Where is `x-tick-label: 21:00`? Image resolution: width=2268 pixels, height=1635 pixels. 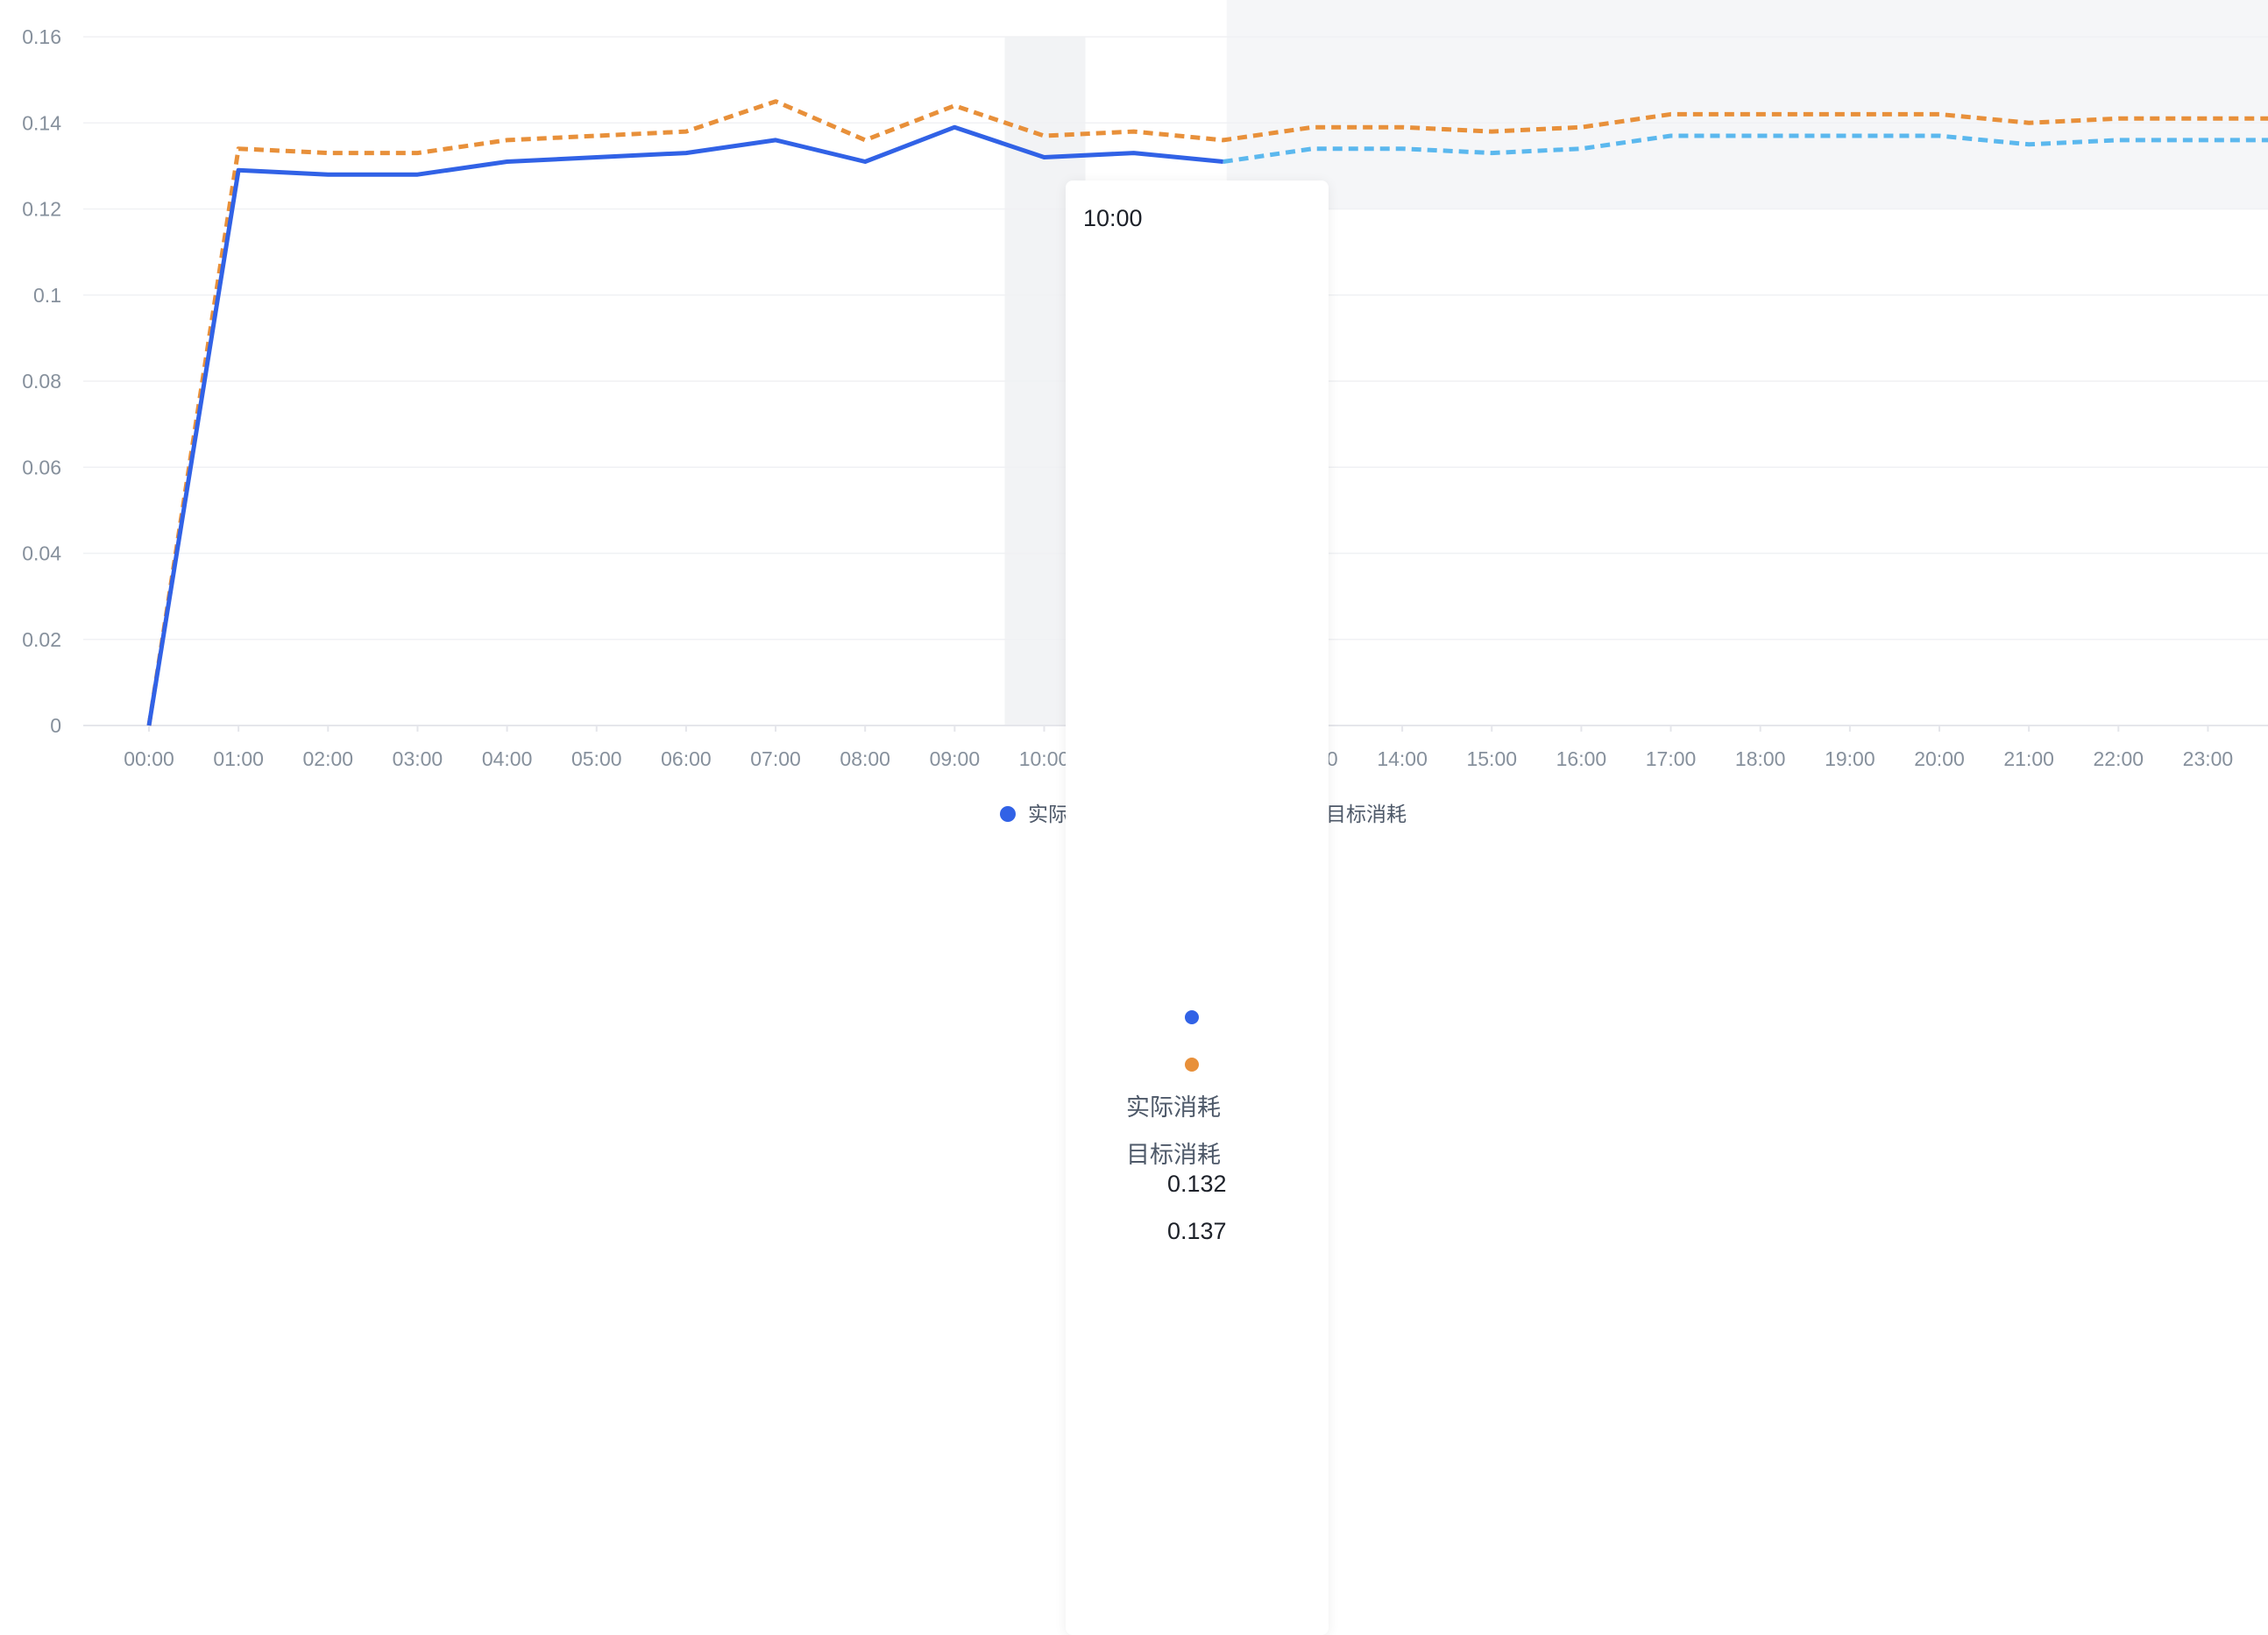 x-tick-label: 21:00 is located at coordinates (2028, 758).